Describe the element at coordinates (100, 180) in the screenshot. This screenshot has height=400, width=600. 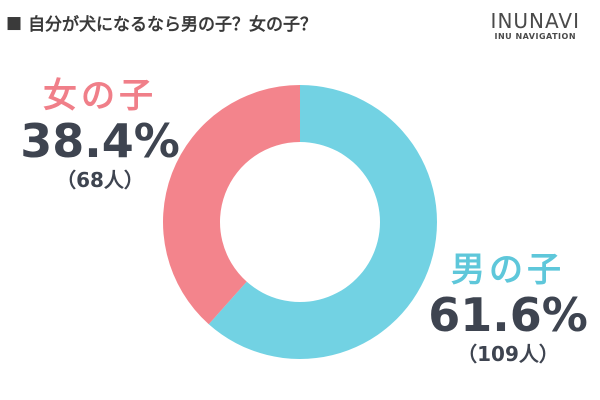
I see `count-label-female: （68人）` at that location.